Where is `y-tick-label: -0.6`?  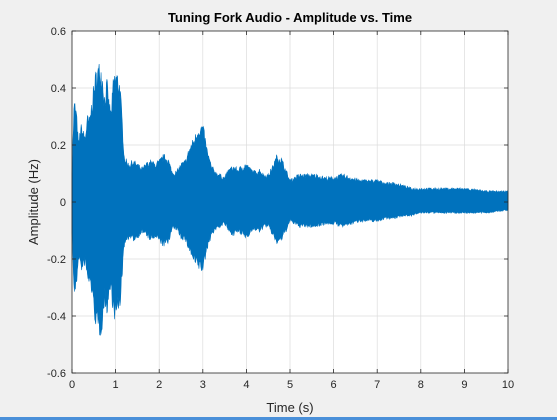 y-tick-label: -0.6 is located at coordinates (56, 374).